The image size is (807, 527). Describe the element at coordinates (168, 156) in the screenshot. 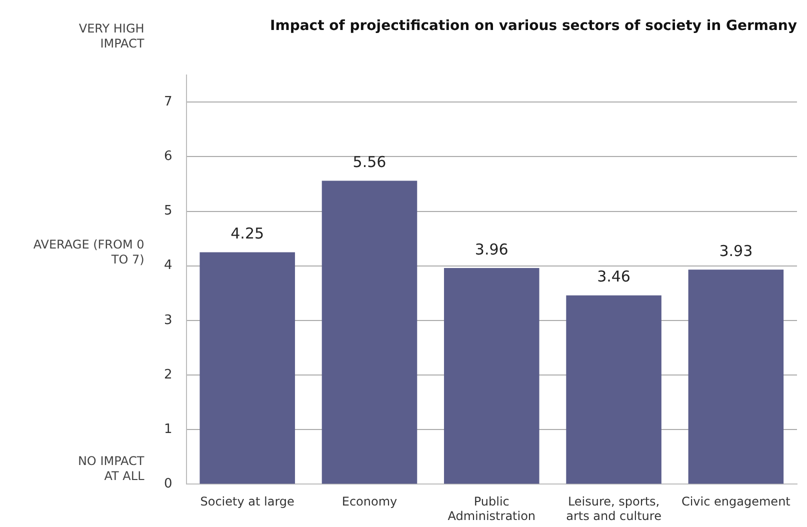

I see `y-tick-label: 6` at that location.